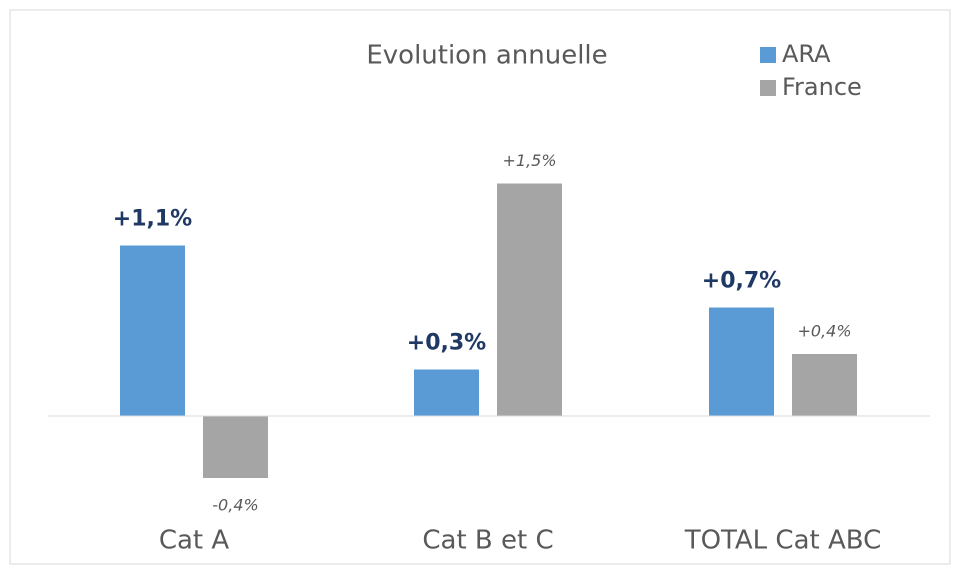  Describe the element at coordinates (783, 541) in the screenshot. I see `x-tick-label: TOTAL Cat ABC` at that location.